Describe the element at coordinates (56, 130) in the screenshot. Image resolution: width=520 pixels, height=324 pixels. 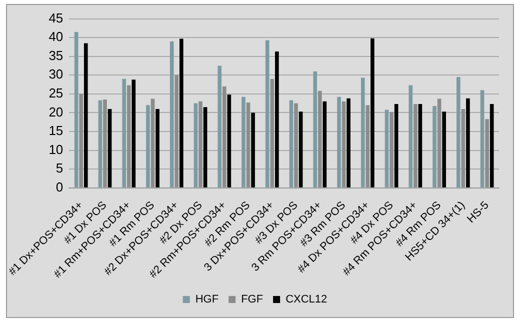
I see `y-tick-label: 15` at that location.